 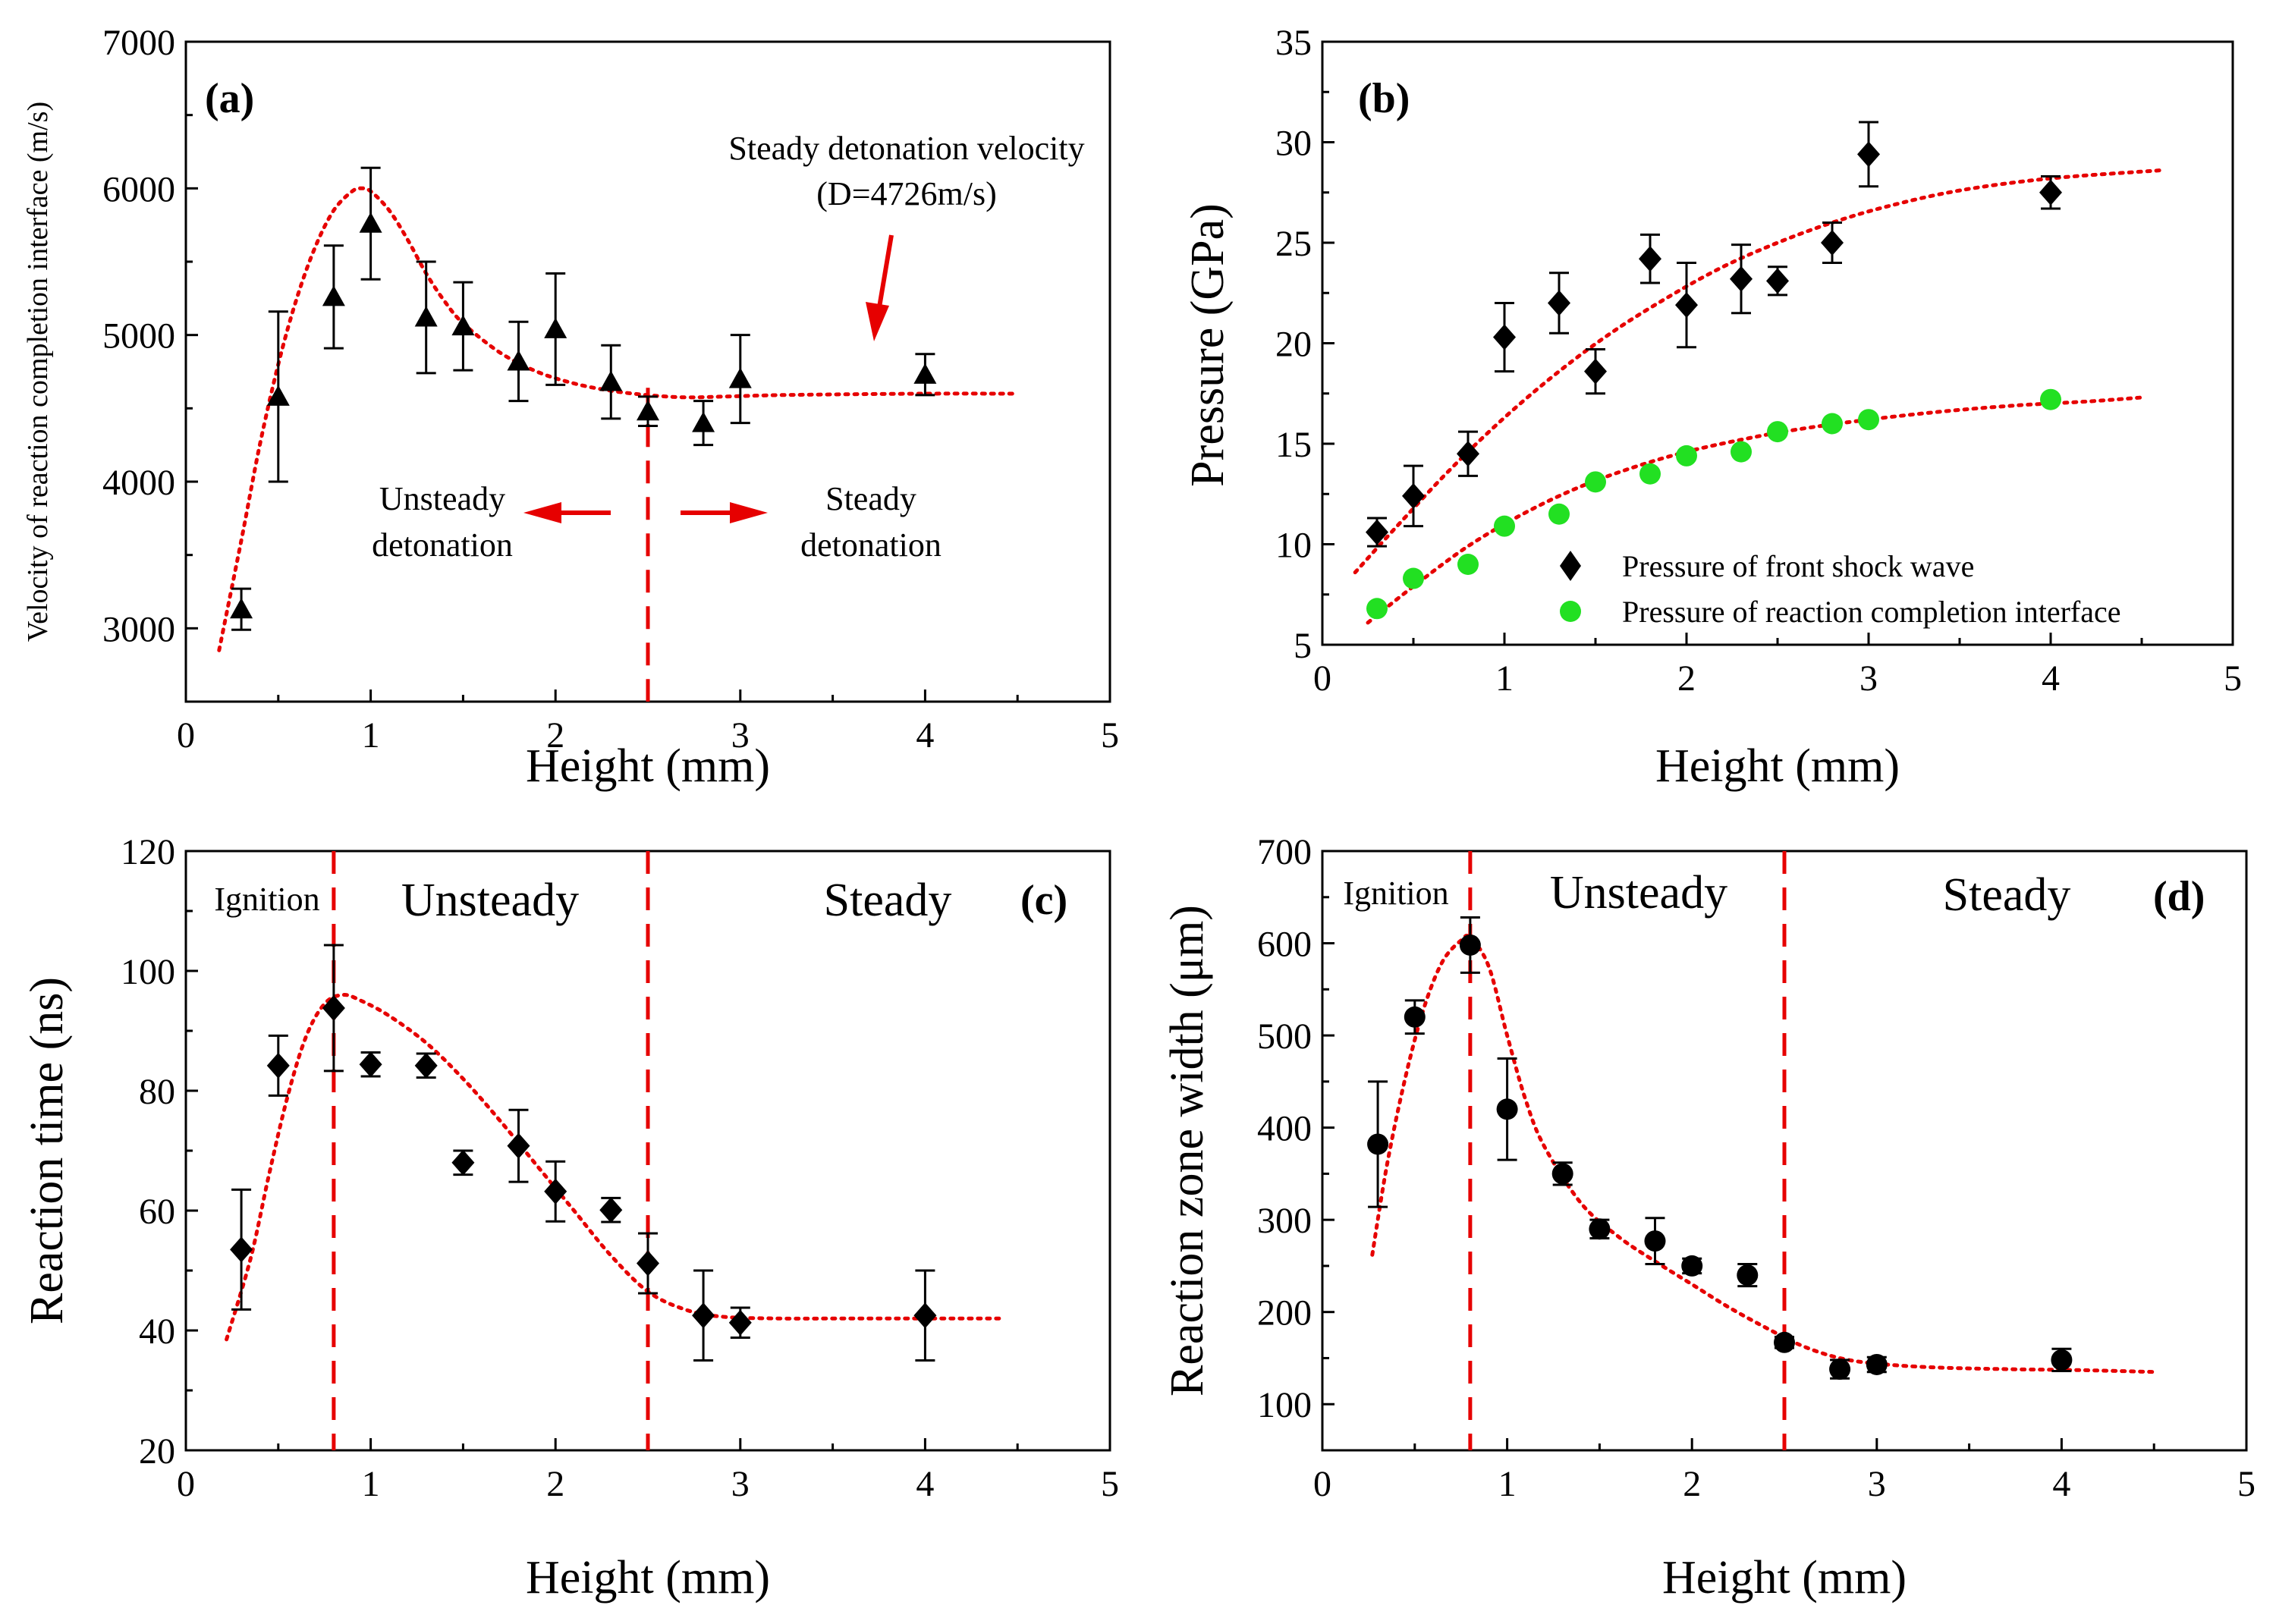 What do you see at coordinates (157, 1212) in the screenshot?
I see `panel-c-ytick-label: 60` at bounding box center [157, 1212].